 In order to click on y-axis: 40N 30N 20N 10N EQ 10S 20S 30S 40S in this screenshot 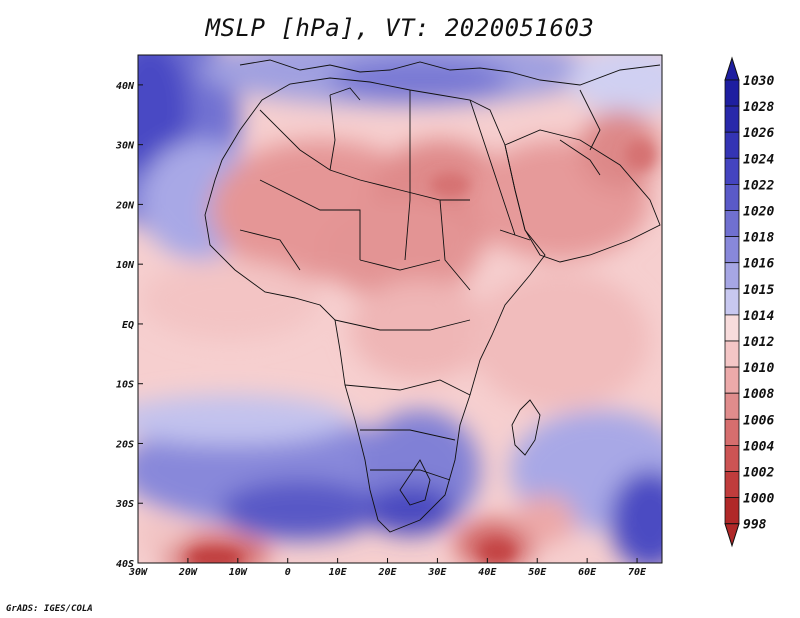, I will do `click(129, 325)`.